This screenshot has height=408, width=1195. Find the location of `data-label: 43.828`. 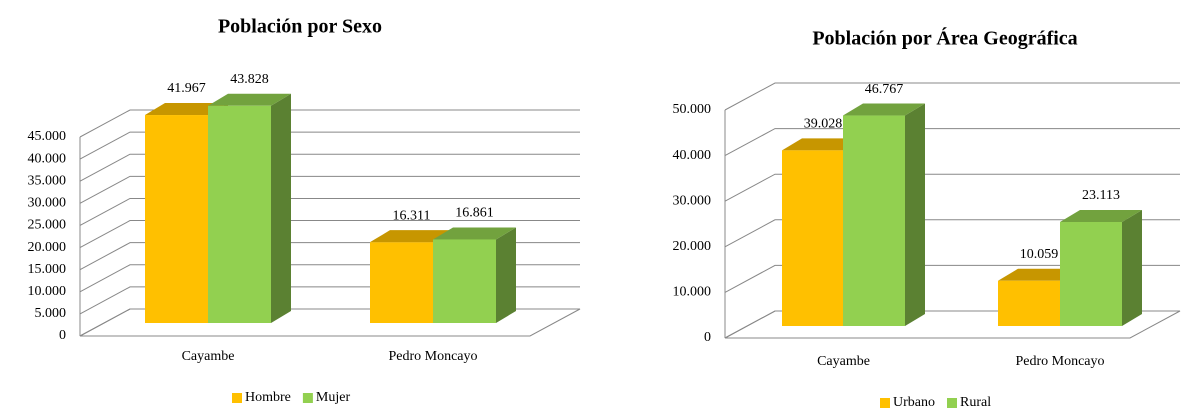

data-label: 43.828 is located at coordinates (249, 79).